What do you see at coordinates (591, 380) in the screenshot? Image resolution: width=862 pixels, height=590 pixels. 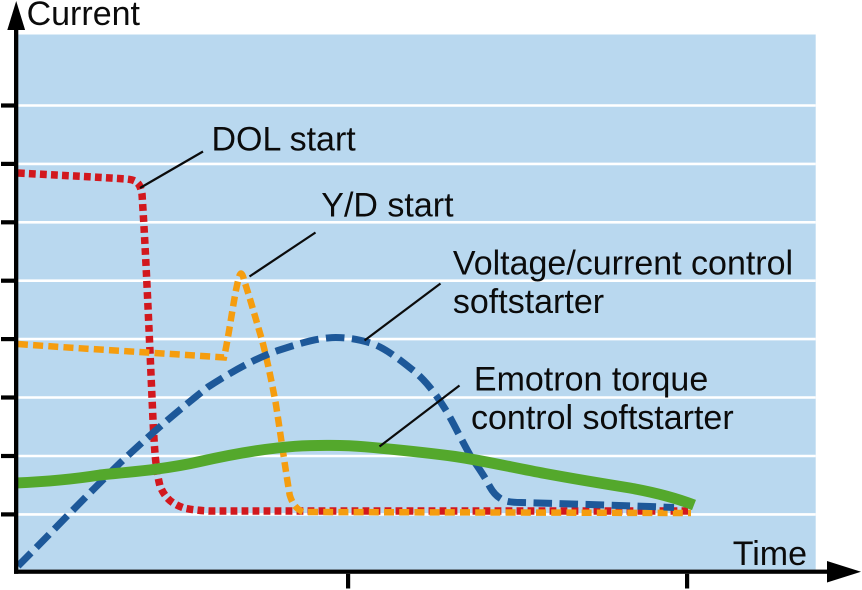 I see `svg-text: Emotron torque` at bounding box center [591, 380].